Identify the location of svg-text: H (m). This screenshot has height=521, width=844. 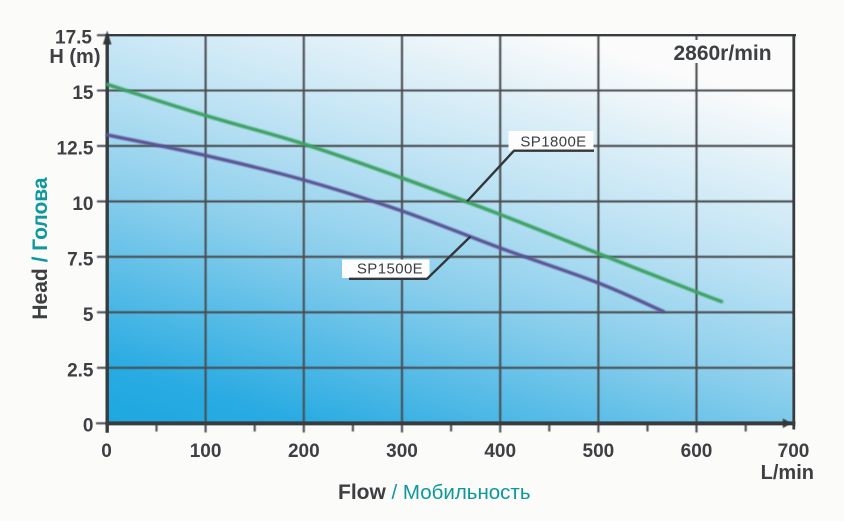
(74, 57).